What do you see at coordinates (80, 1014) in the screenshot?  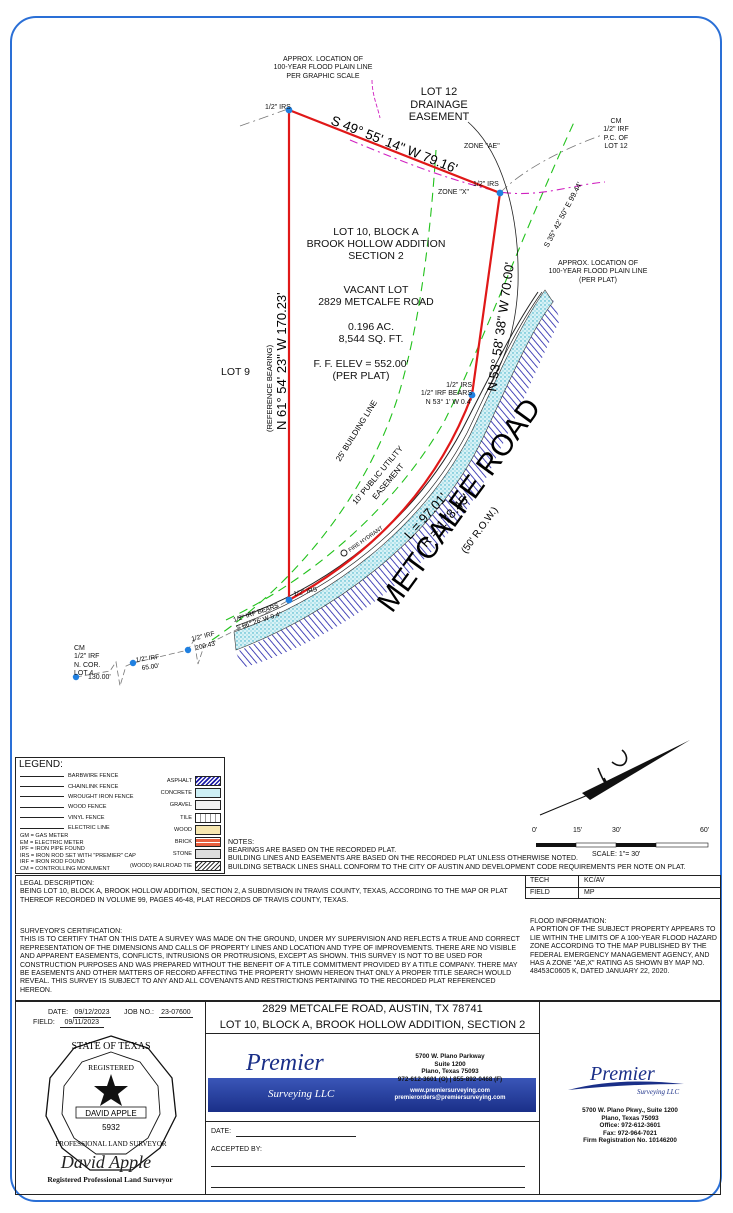 I see `date-field: DATE: 09/12/2023` at bounding box center [80, 1014].